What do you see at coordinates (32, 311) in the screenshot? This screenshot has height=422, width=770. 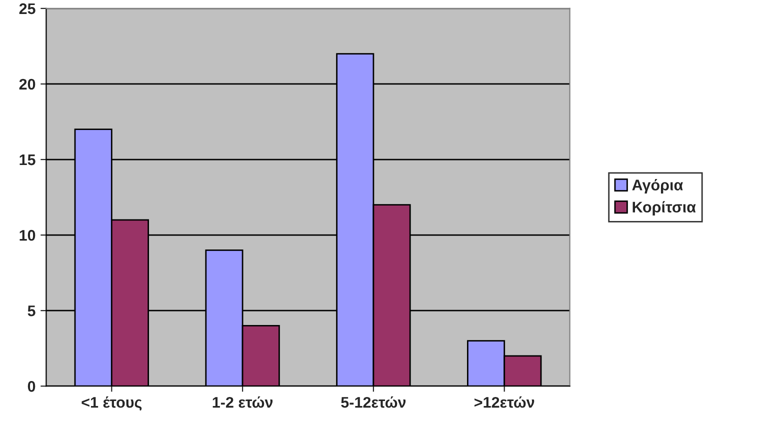 I see `y-tick-label: 5` at bounding box center [32, 311].